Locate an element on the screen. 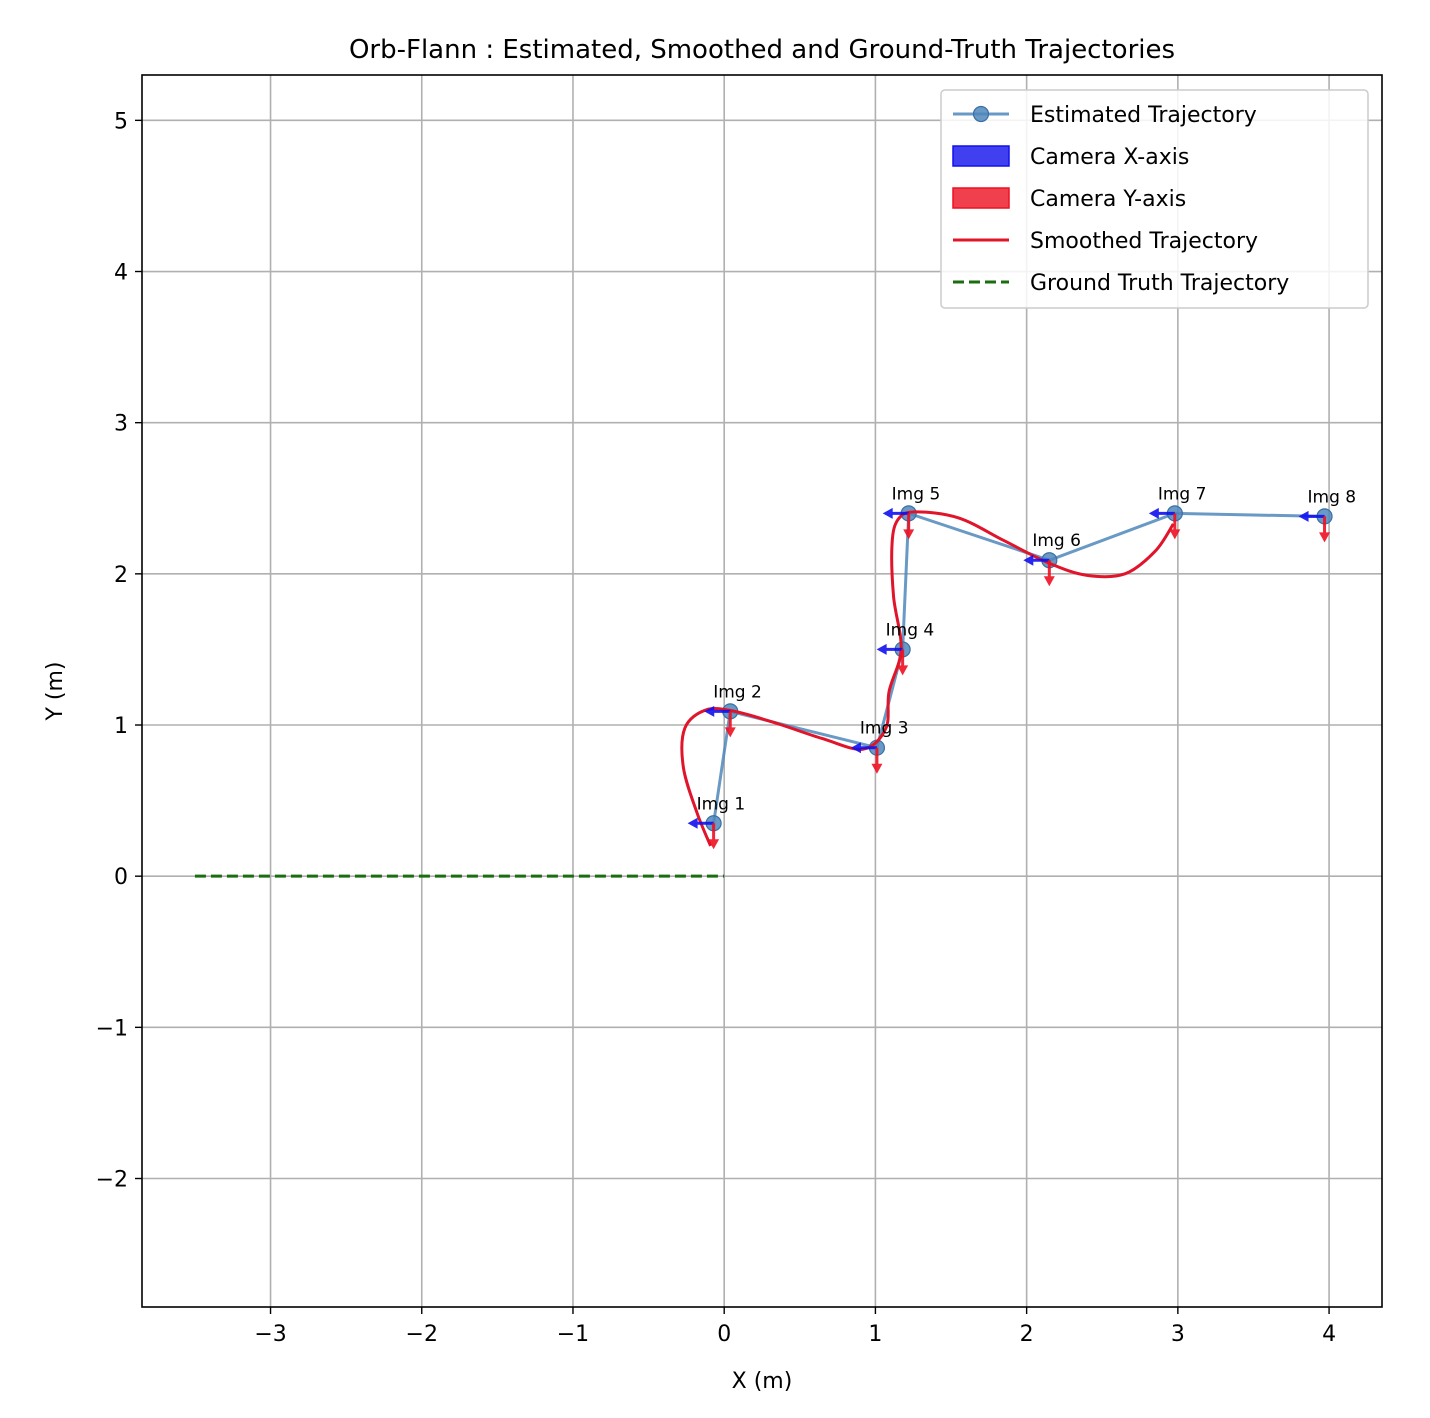  point-label: Img 7 is located at coordinates (1182, 494).